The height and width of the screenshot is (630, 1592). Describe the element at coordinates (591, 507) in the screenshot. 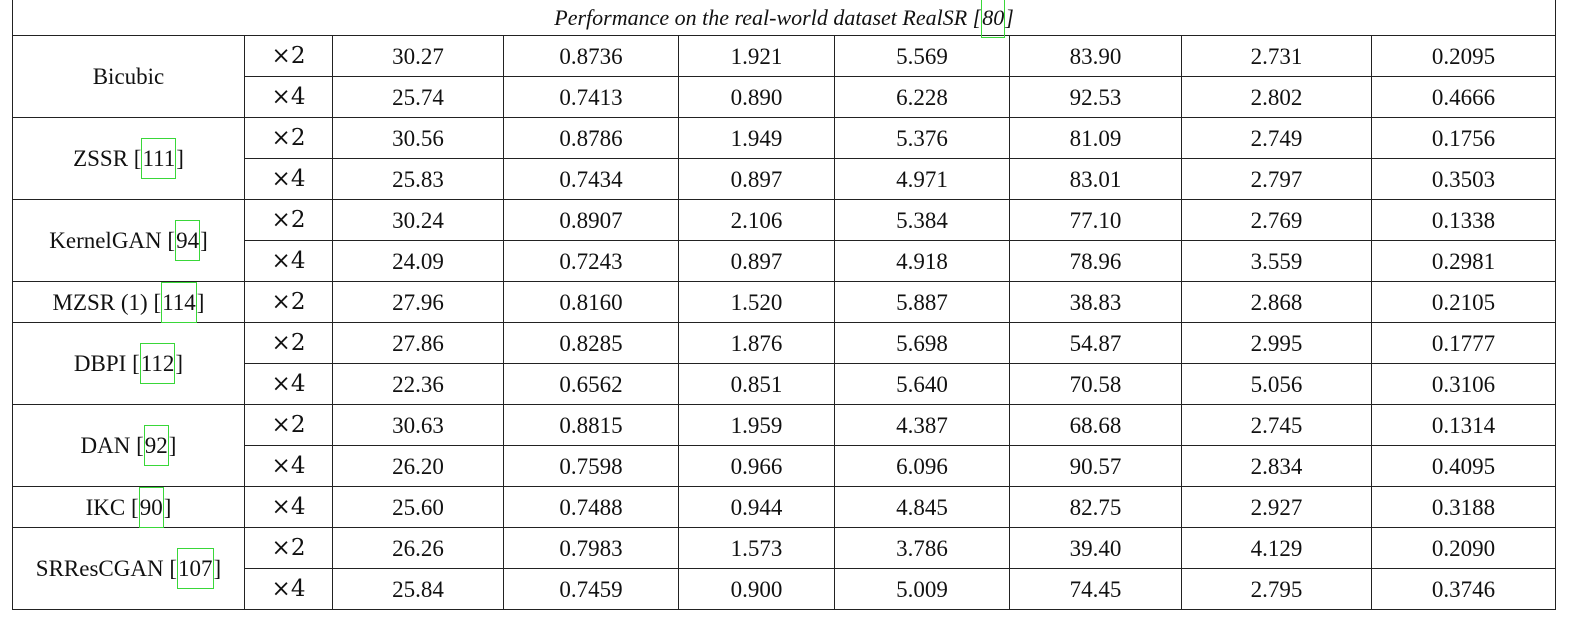

I see `value-cell: 0.7488` at that location.